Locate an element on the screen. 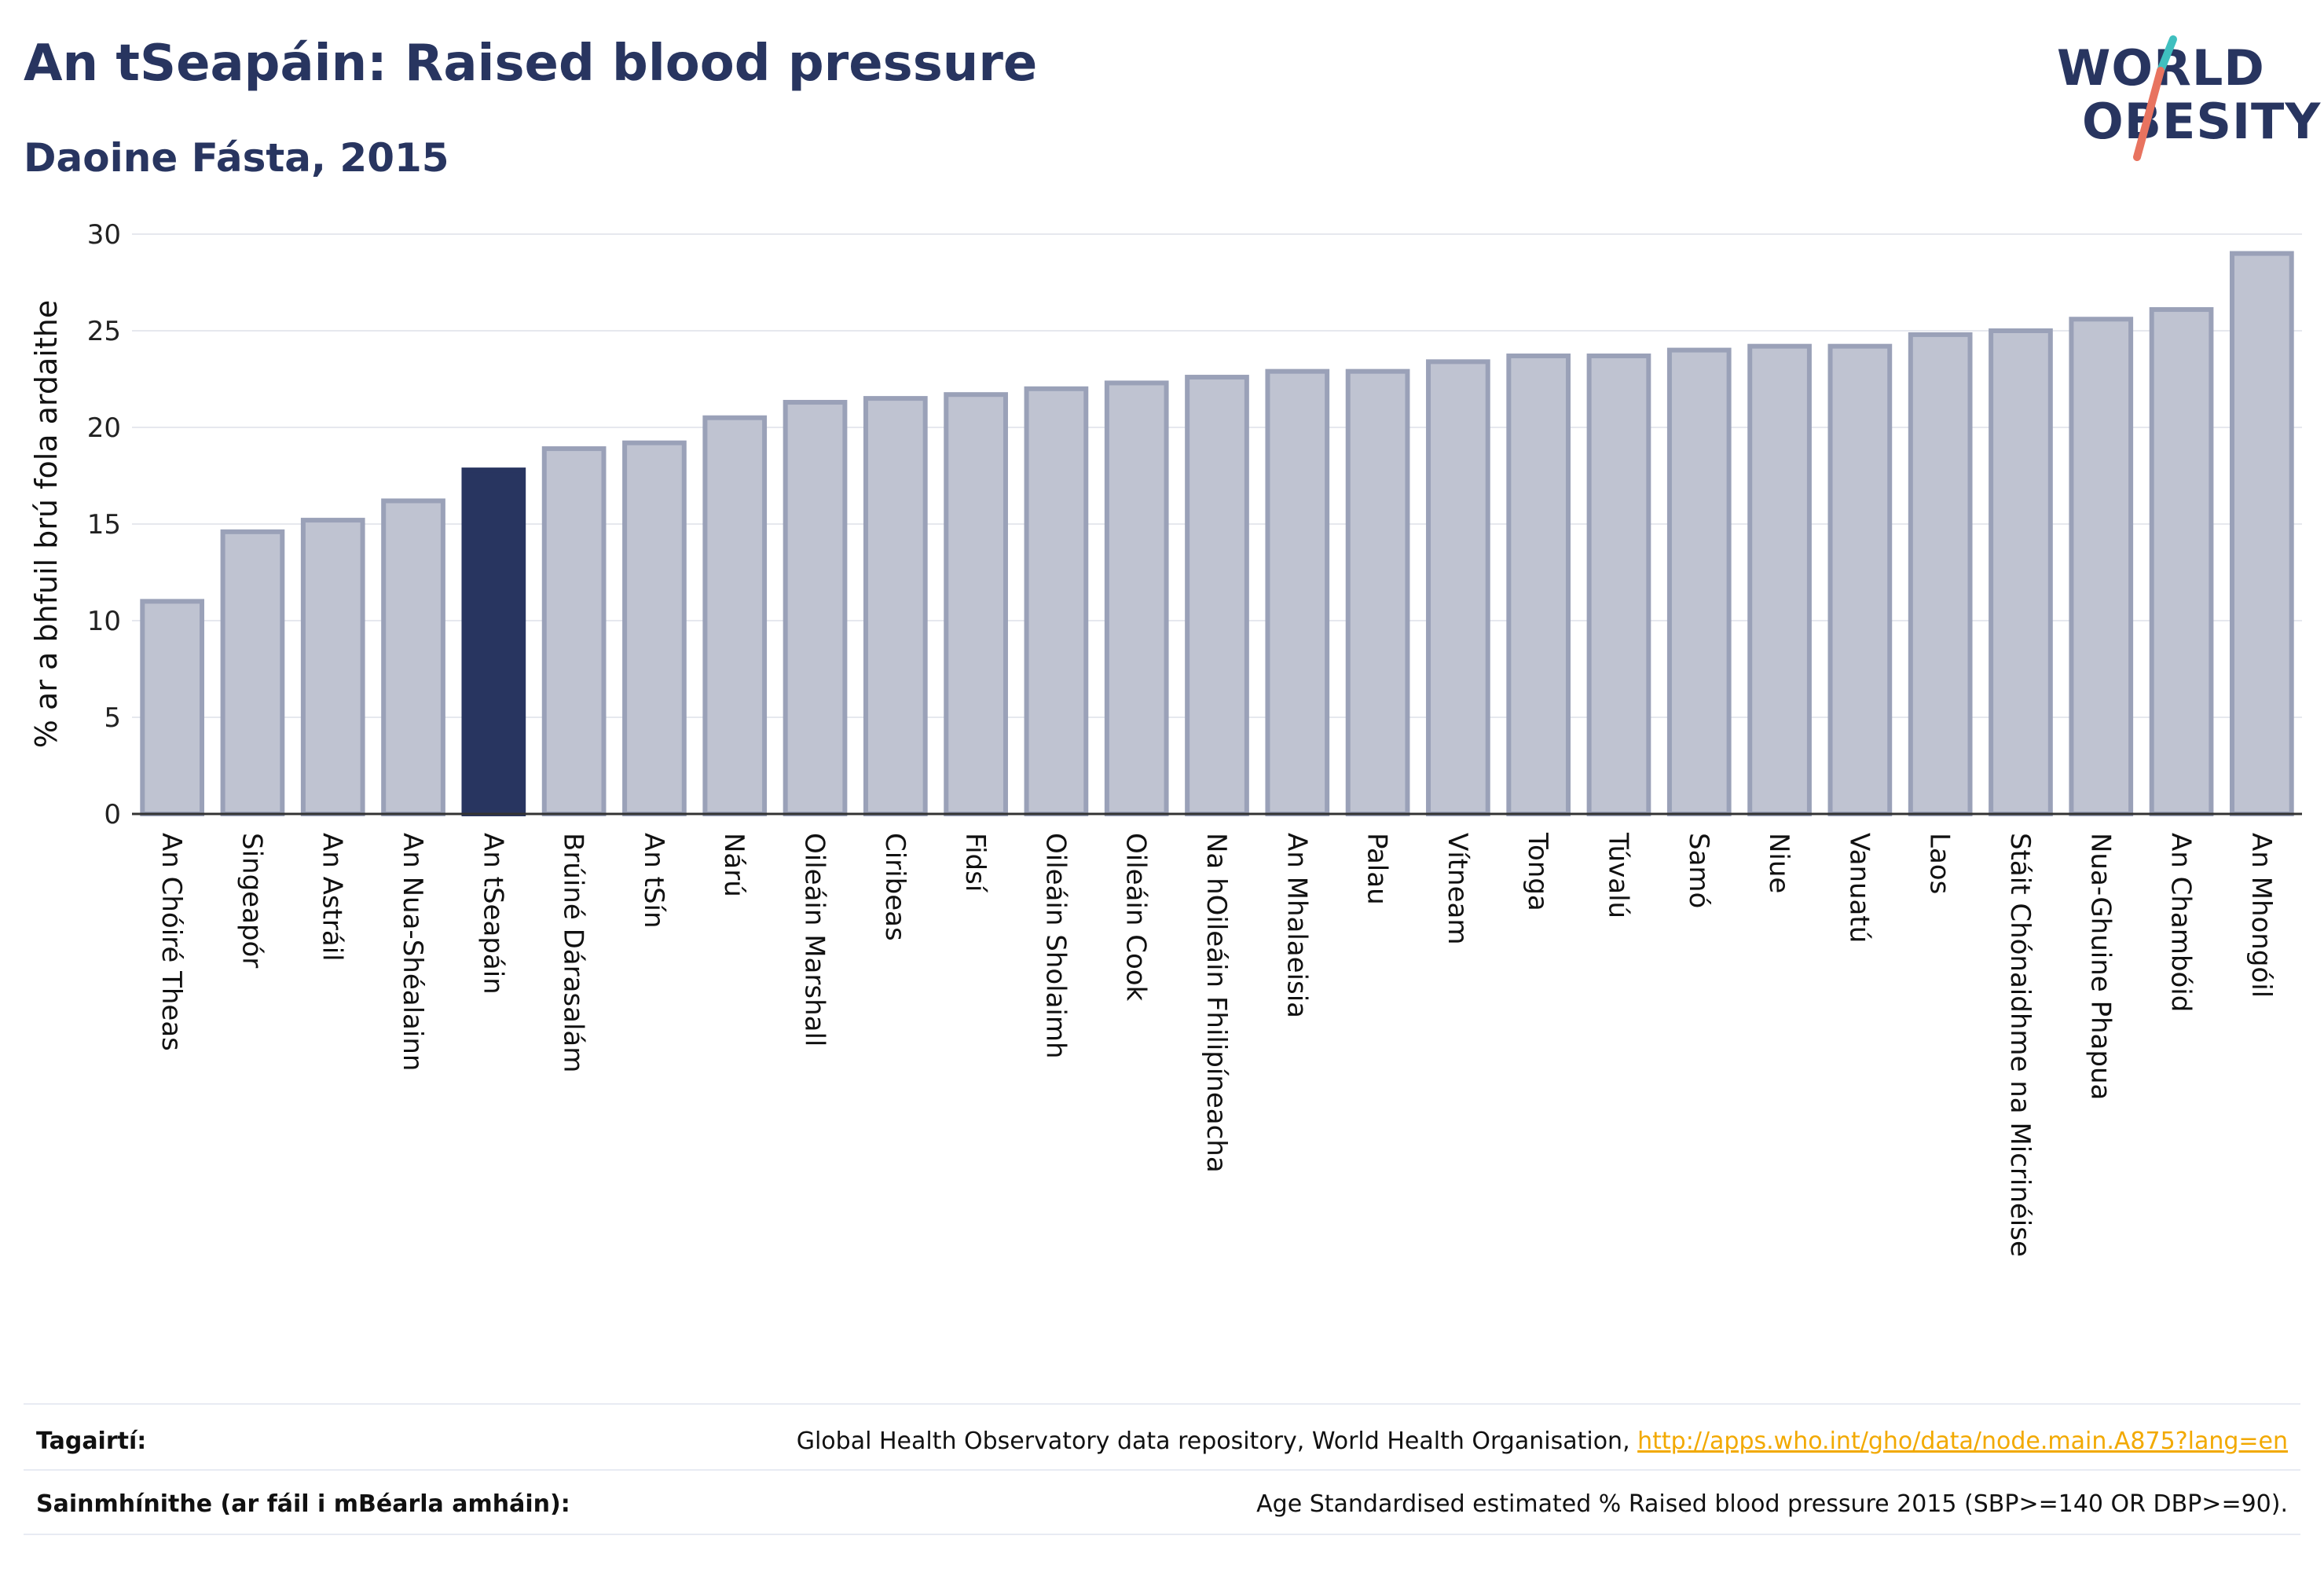 The image size is (2324, 1576). x-tick-label: An Nua-Shéalainn is located at coordinates (412, 952).